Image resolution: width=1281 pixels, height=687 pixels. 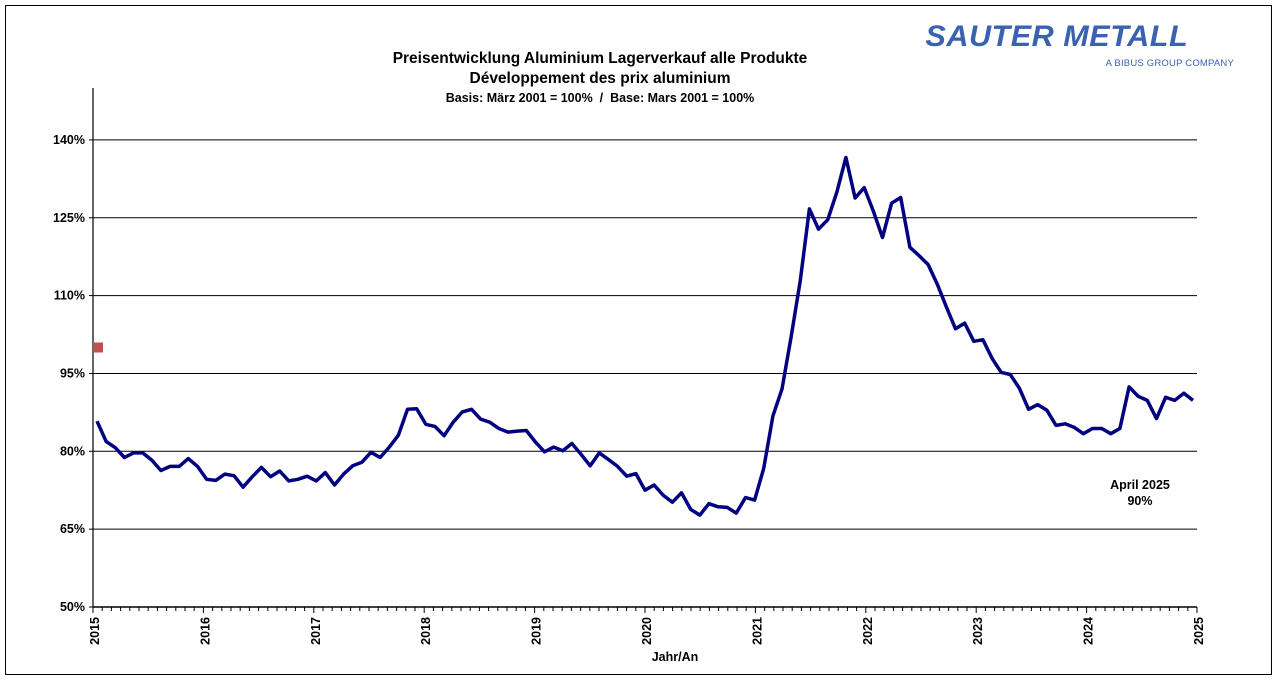 I want to click on x-tick-label: 2023, so click(x=978, y=631).